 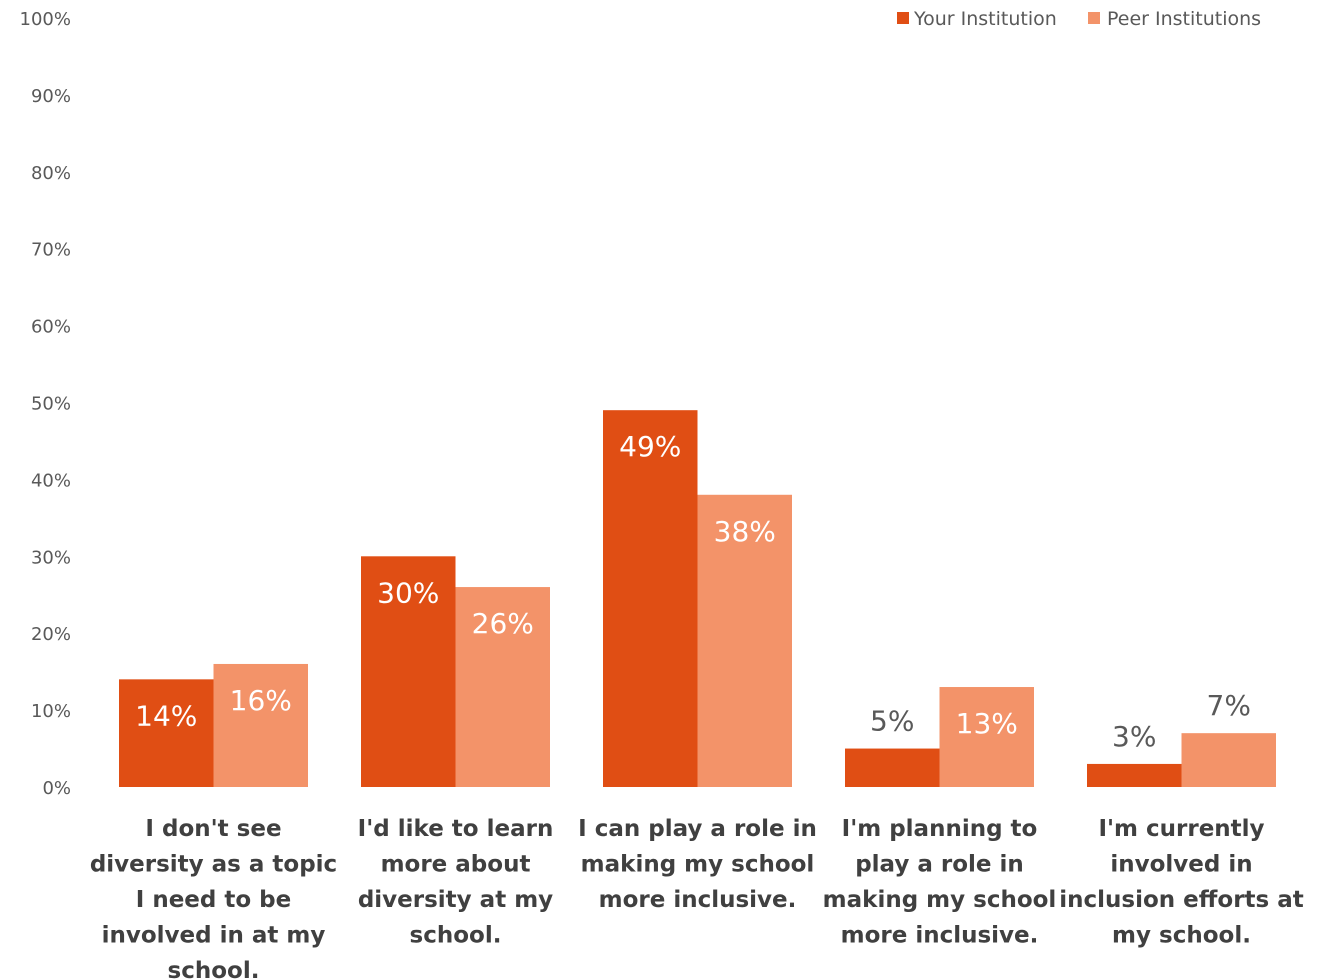 What do you see at coordinates (213, 829) in the screenshot?
I see `category-label-line: I don't see` at bounding box center [213, 829].